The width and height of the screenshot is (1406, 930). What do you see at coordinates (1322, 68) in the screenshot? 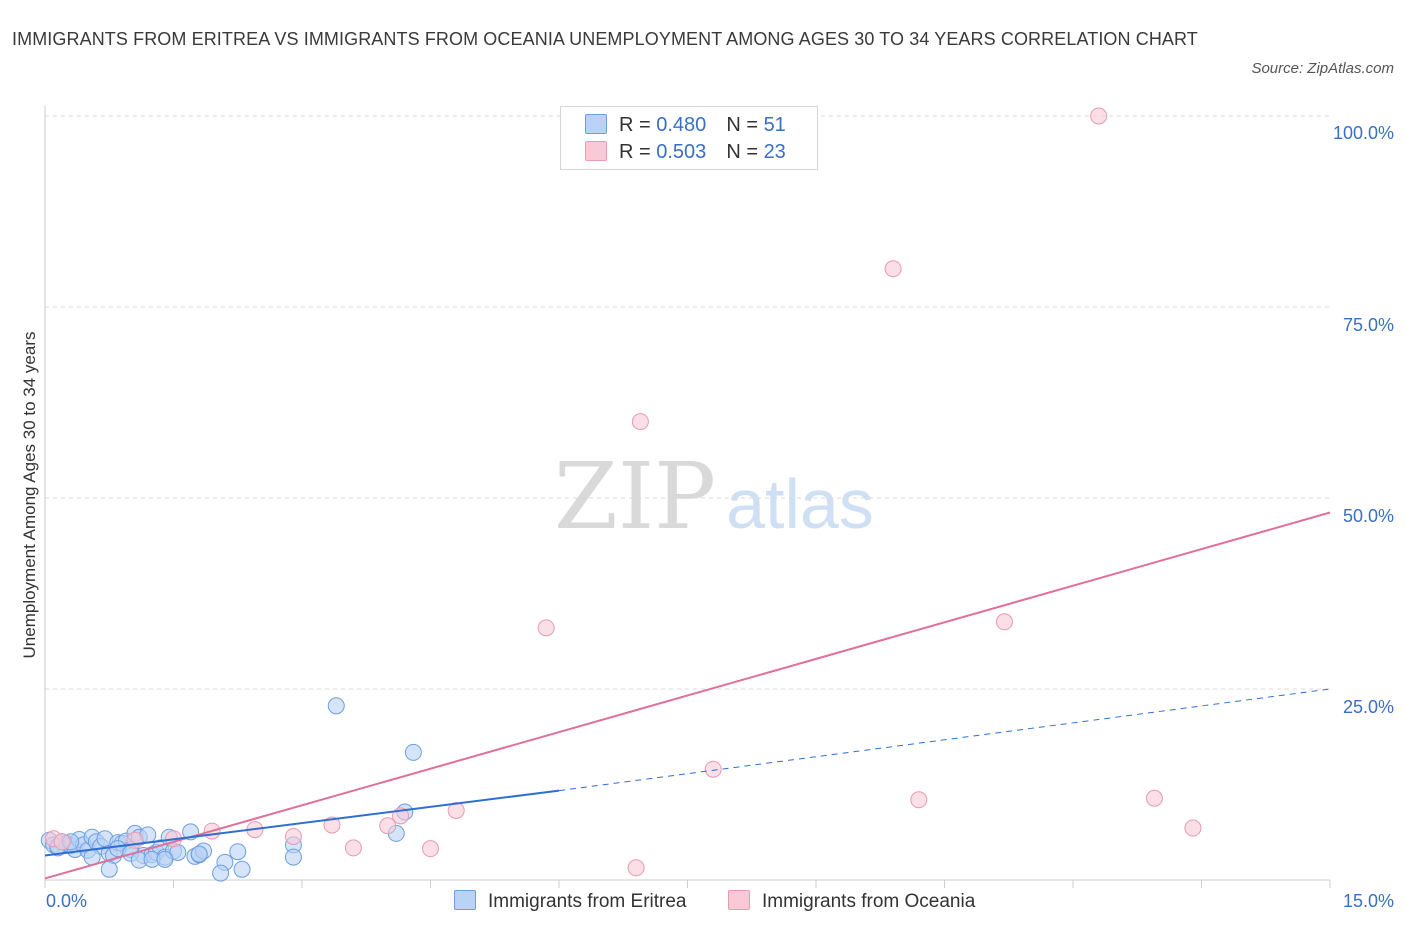
I see `source-label: Source: ZipAtlas.com` at bounding box center [1322, 68].